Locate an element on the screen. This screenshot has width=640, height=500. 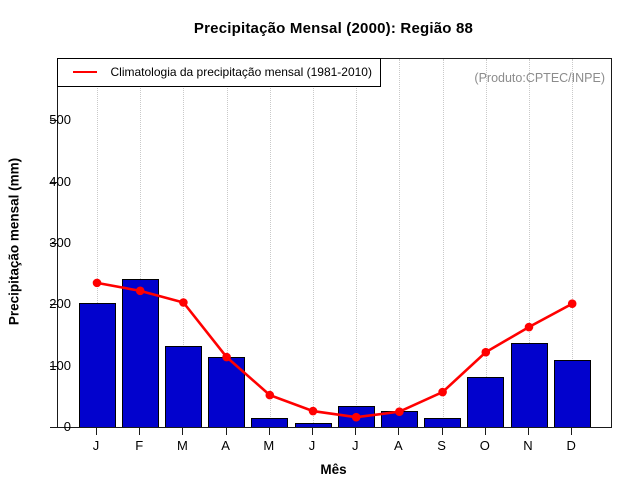
gridline-J5 is located at coordinates (313, 243).